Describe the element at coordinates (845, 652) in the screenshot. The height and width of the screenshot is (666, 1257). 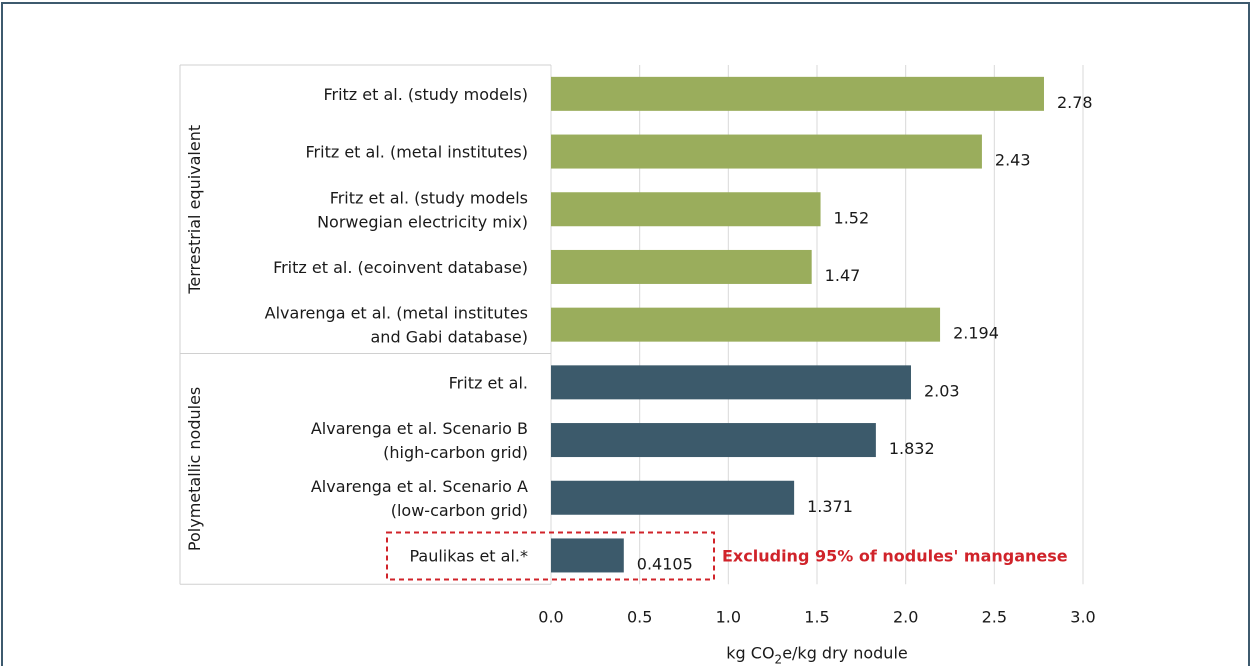
I see `x-axis-label-part: e/kg dry nodule` at that location.